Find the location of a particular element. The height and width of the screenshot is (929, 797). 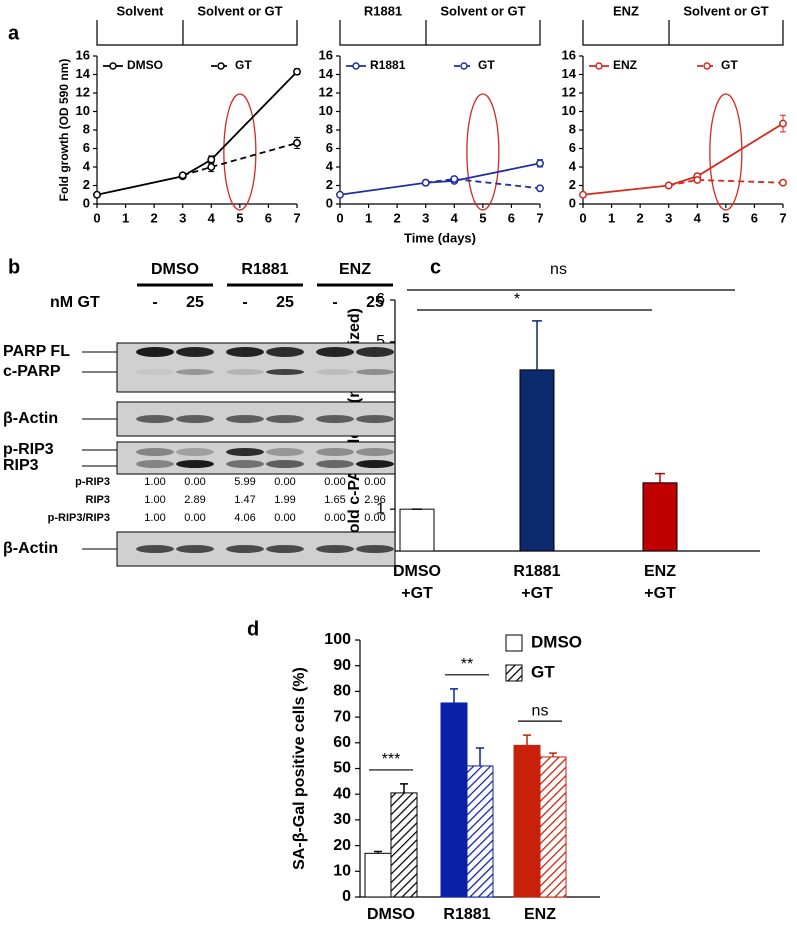

phase-label: Solvent is located at coordinates (141, 10).